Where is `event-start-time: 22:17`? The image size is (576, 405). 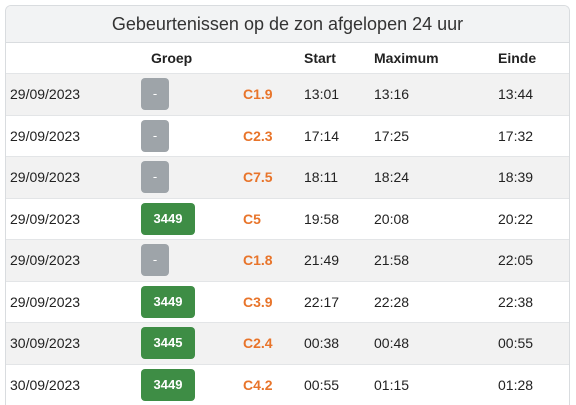
event-start-time: 22:17 is located at coordinates (339, 302).